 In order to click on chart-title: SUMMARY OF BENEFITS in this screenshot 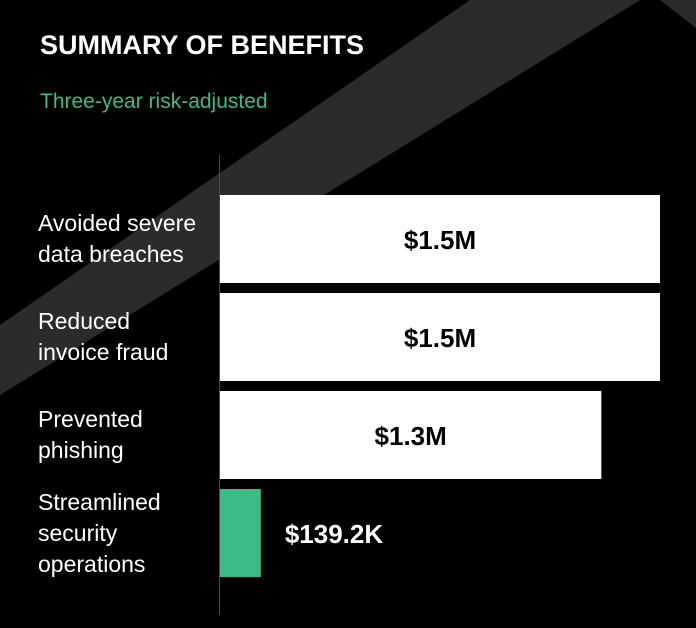, I will do `click(202, 45)`.